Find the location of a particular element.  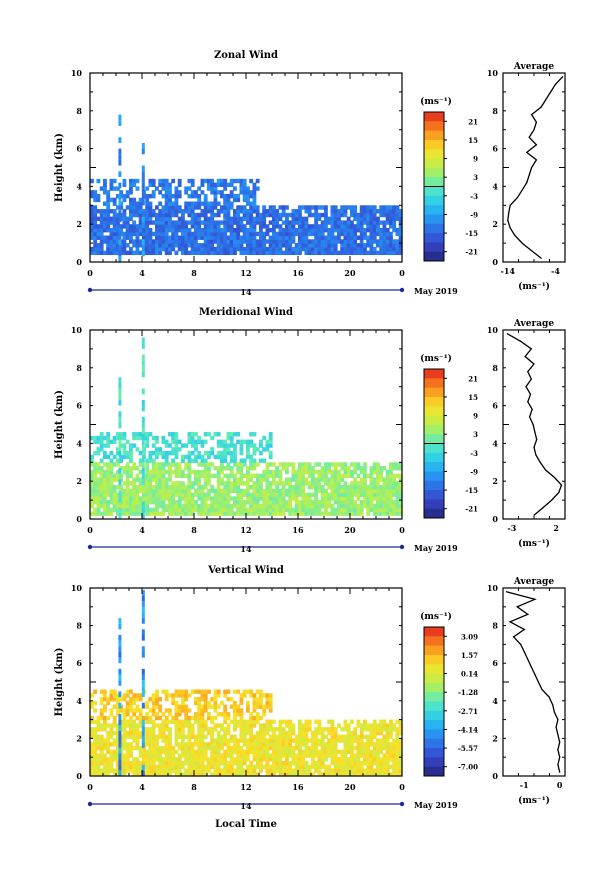

heatmap-streak-cell is located at coordinates (120, 493).